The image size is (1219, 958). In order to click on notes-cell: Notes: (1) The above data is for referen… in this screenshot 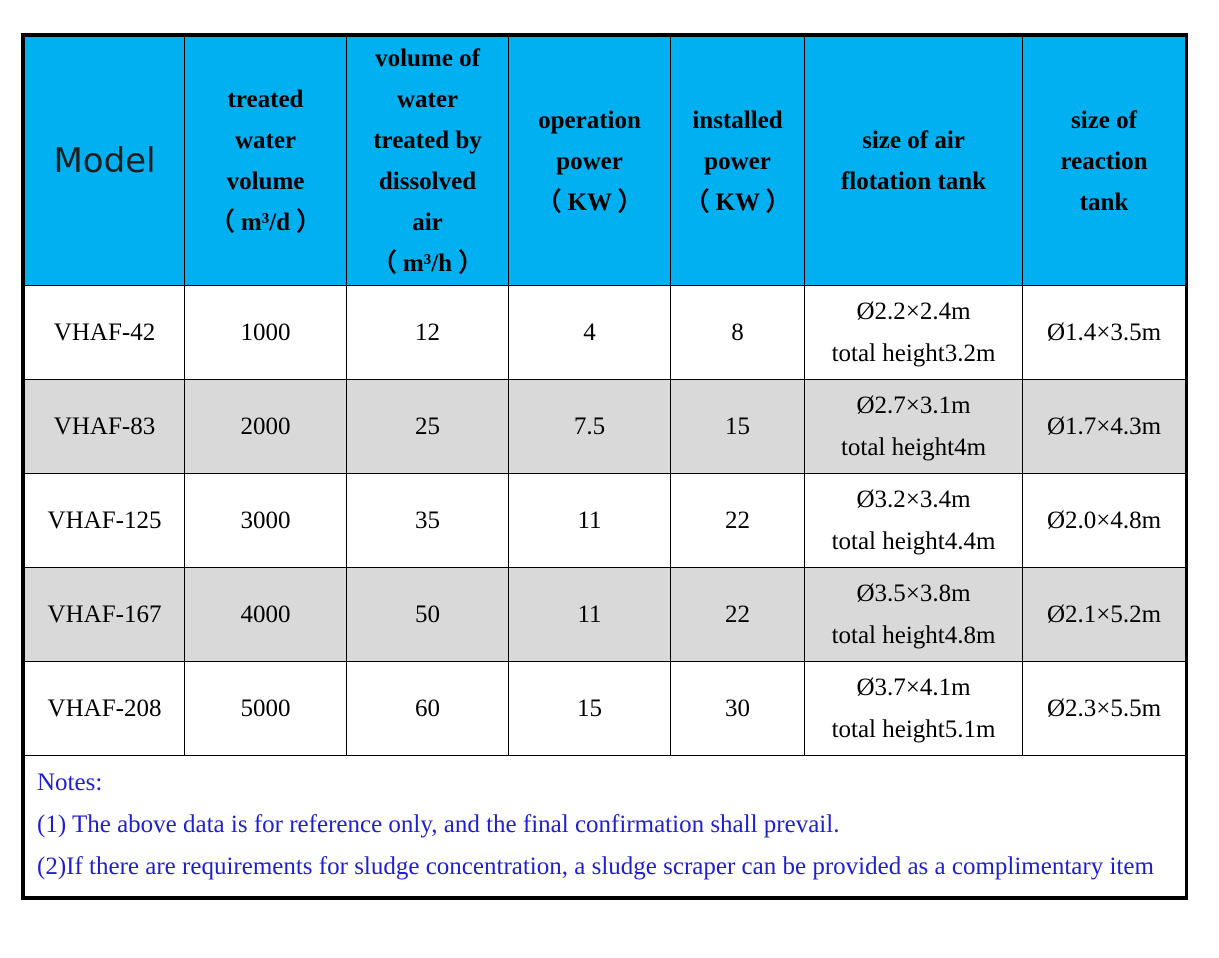, I will do `click(605, 826)`.